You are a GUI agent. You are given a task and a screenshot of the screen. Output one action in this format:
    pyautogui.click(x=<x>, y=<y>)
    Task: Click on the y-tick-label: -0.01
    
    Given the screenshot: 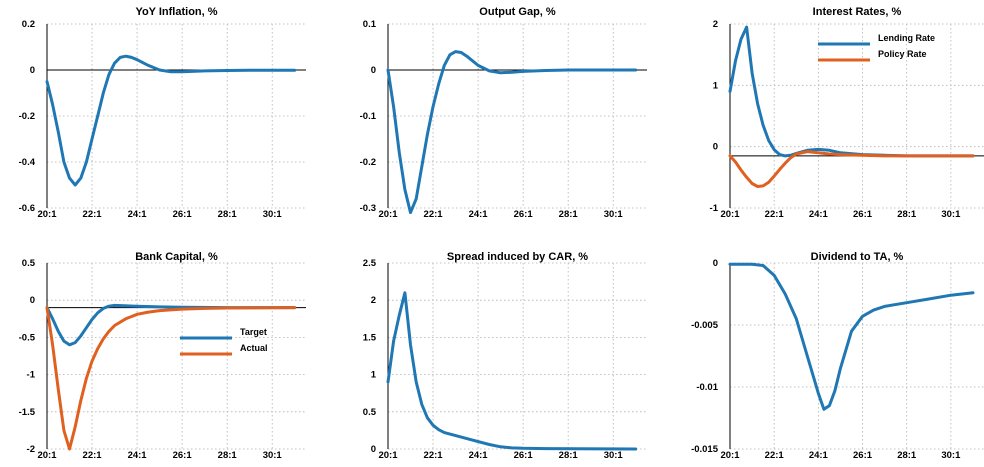 What is the action you would take?
    pyautogui.click(x=707, y=387)
    